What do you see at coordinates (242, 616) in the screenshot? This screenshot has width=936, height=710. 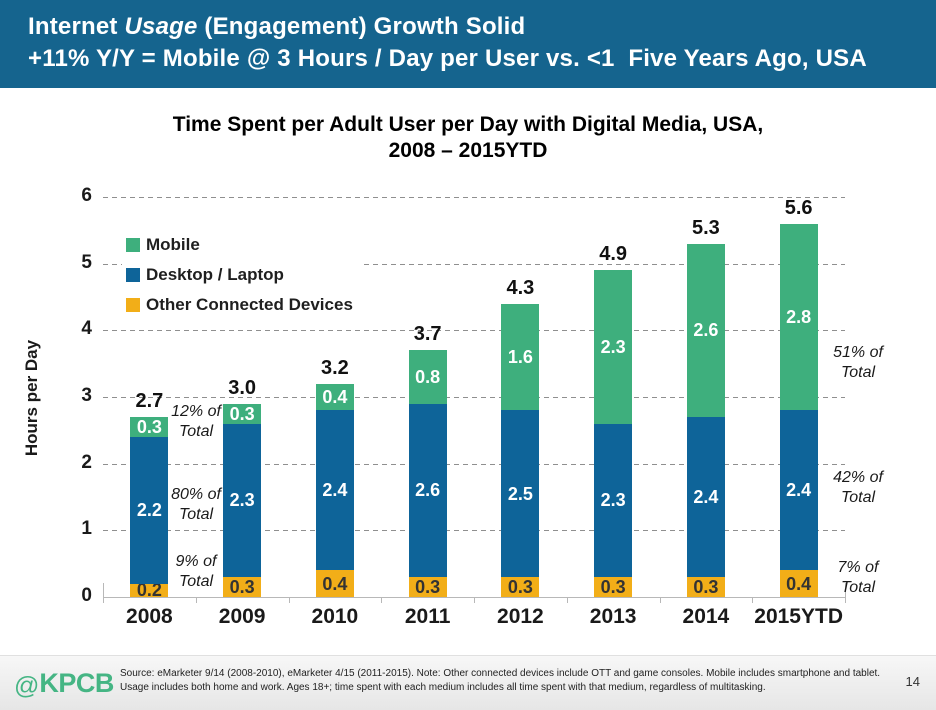 I see `x-axis-label-2009: 2009` at bounding box center [242, 616].